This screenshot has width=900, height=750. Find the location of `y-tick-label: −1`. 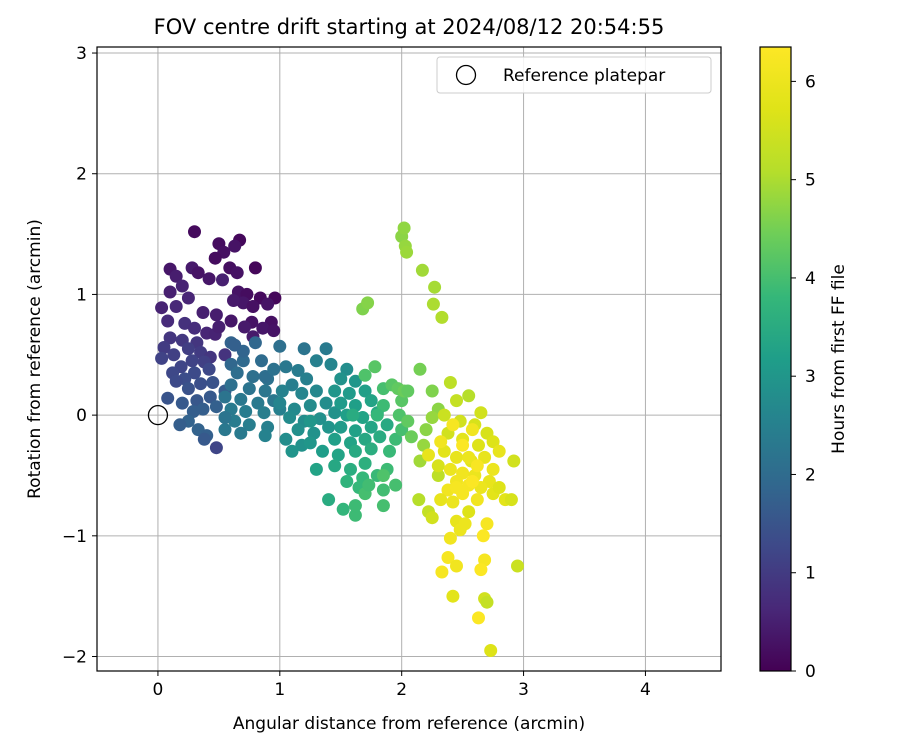

y-tick-label: −1 is located at coordinates (74, 537).